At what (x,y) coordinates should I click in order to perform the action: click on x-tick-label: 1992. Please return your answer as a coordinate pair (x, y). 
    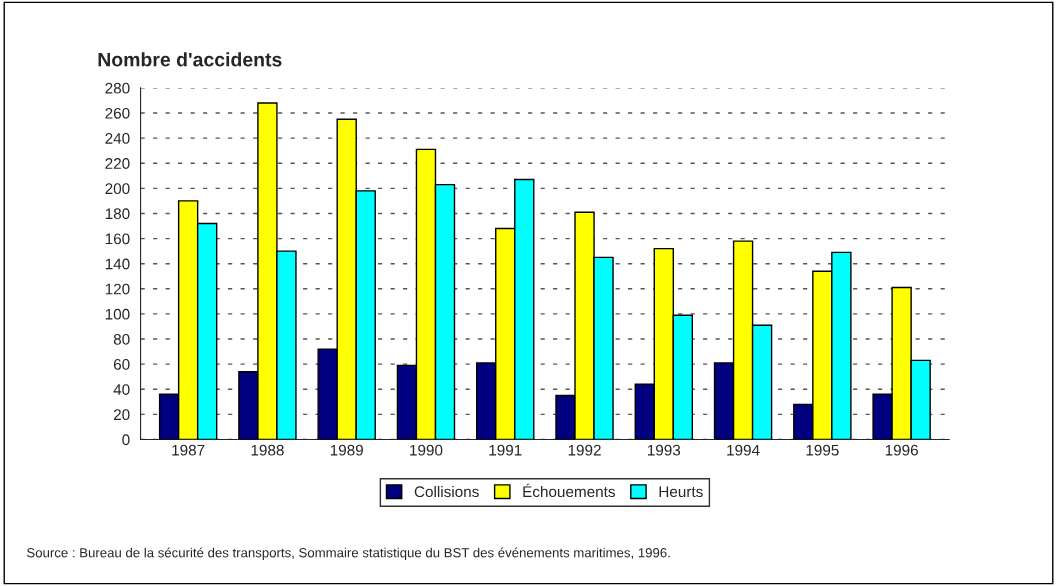
    Looking at the image, I should click on (584, 450).